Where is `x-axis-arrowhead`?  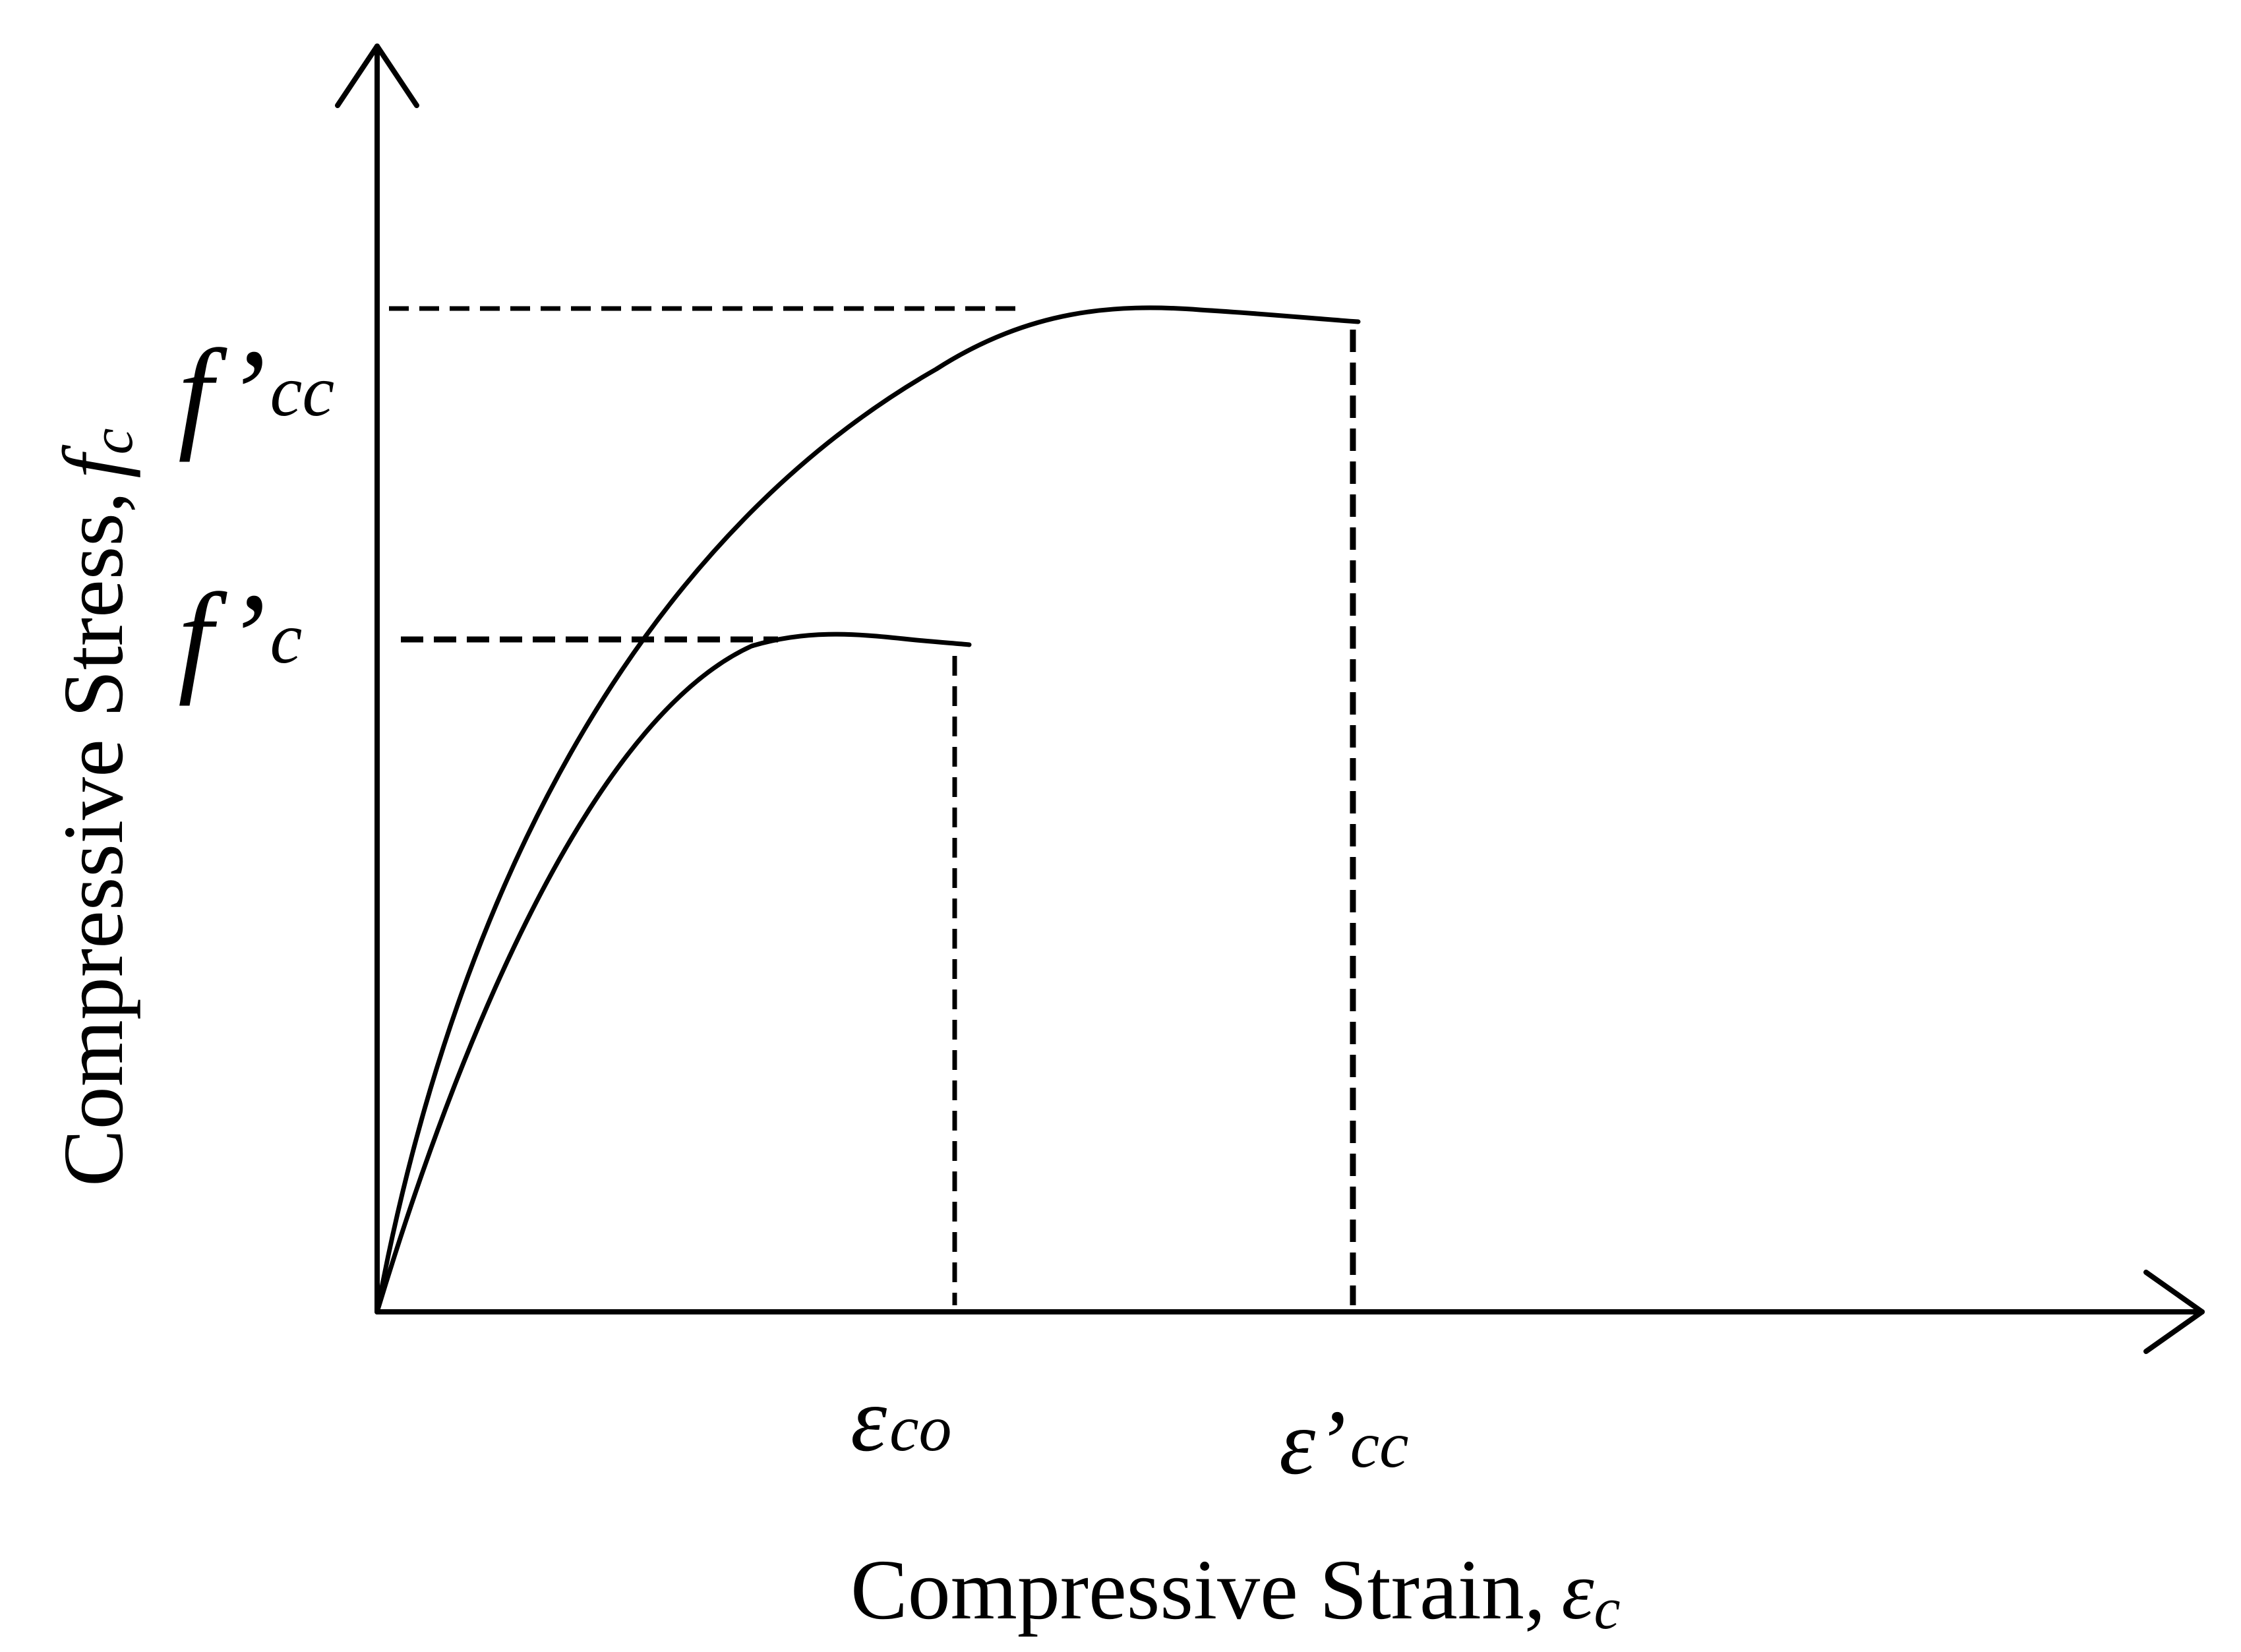 x-axis-arrowhead is located at coordinates (2174, 1312).